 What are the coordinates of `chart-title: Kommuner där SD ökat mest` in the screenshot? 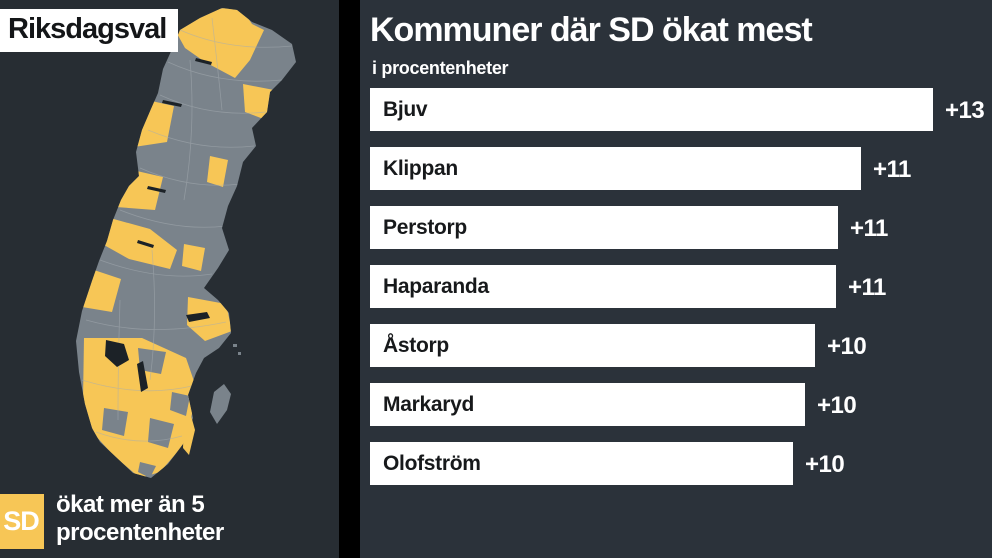 It's located at (591, 30).